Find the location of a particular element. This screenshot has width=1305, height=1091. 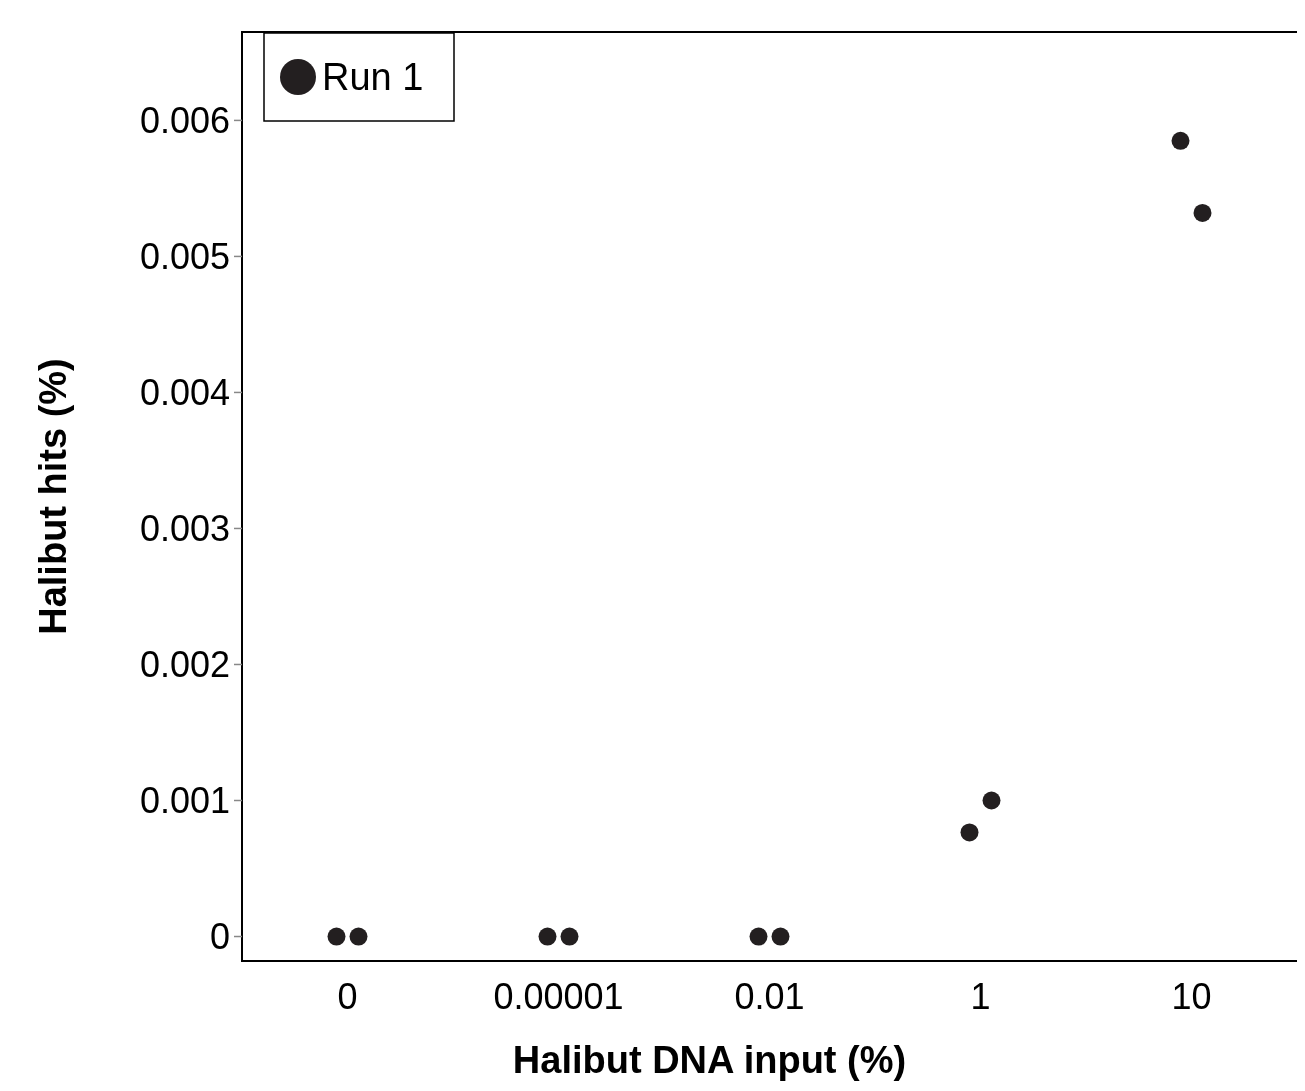

y-tick-label: 0 is located at coordinates (219, 937).